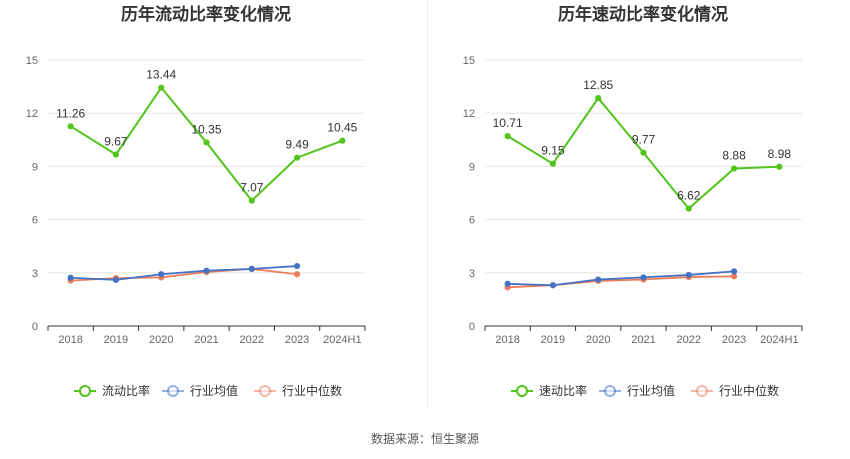 This screenshot has height=459, width=850. What do you see at coordinates (598, 85) in the screenshot?
I see `data-label: 12.85` at bounding box center [598, 85].